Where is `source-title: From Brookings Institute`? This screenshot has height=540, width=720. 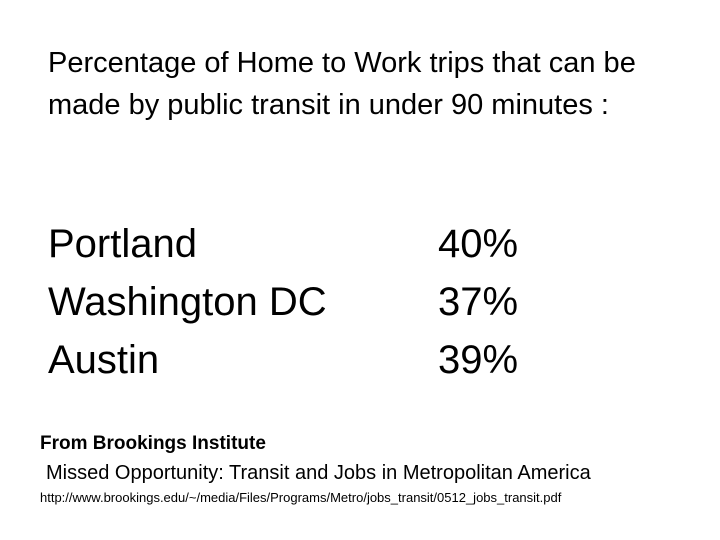
source-title: From Brookings Institute is located at coordinates (153, 443).